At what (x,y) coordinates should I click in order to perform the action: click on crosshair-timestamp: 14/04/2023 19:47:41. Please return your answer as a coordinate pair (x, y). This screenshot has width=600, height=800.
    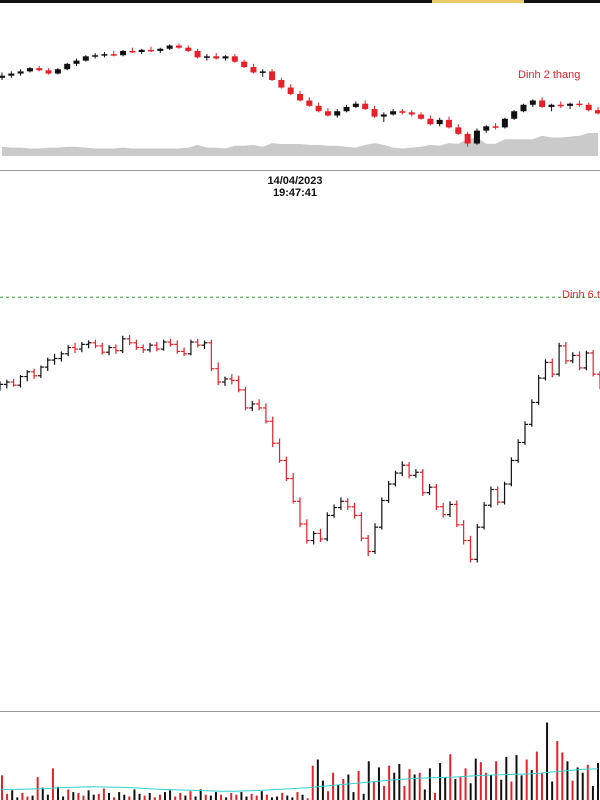
    Looking at the image, I should click on (295, 187).